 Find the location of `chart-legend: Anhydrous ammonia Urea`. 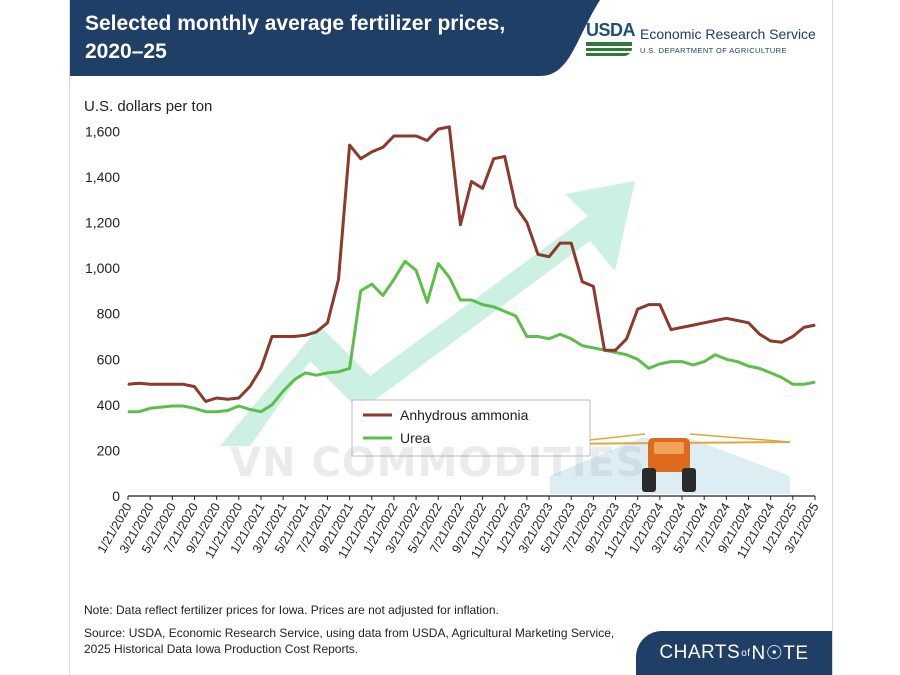

chart-legend: Anhydrous ammonia Urea is located at coordinates (471, 428).